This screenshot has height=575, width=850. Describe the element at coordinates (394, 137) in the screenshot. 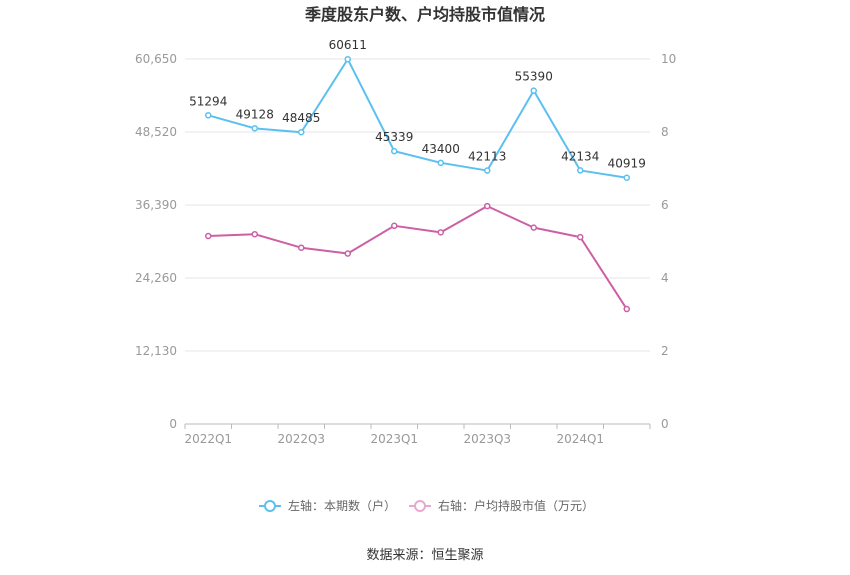

I see `data-label: 45339` at that location.